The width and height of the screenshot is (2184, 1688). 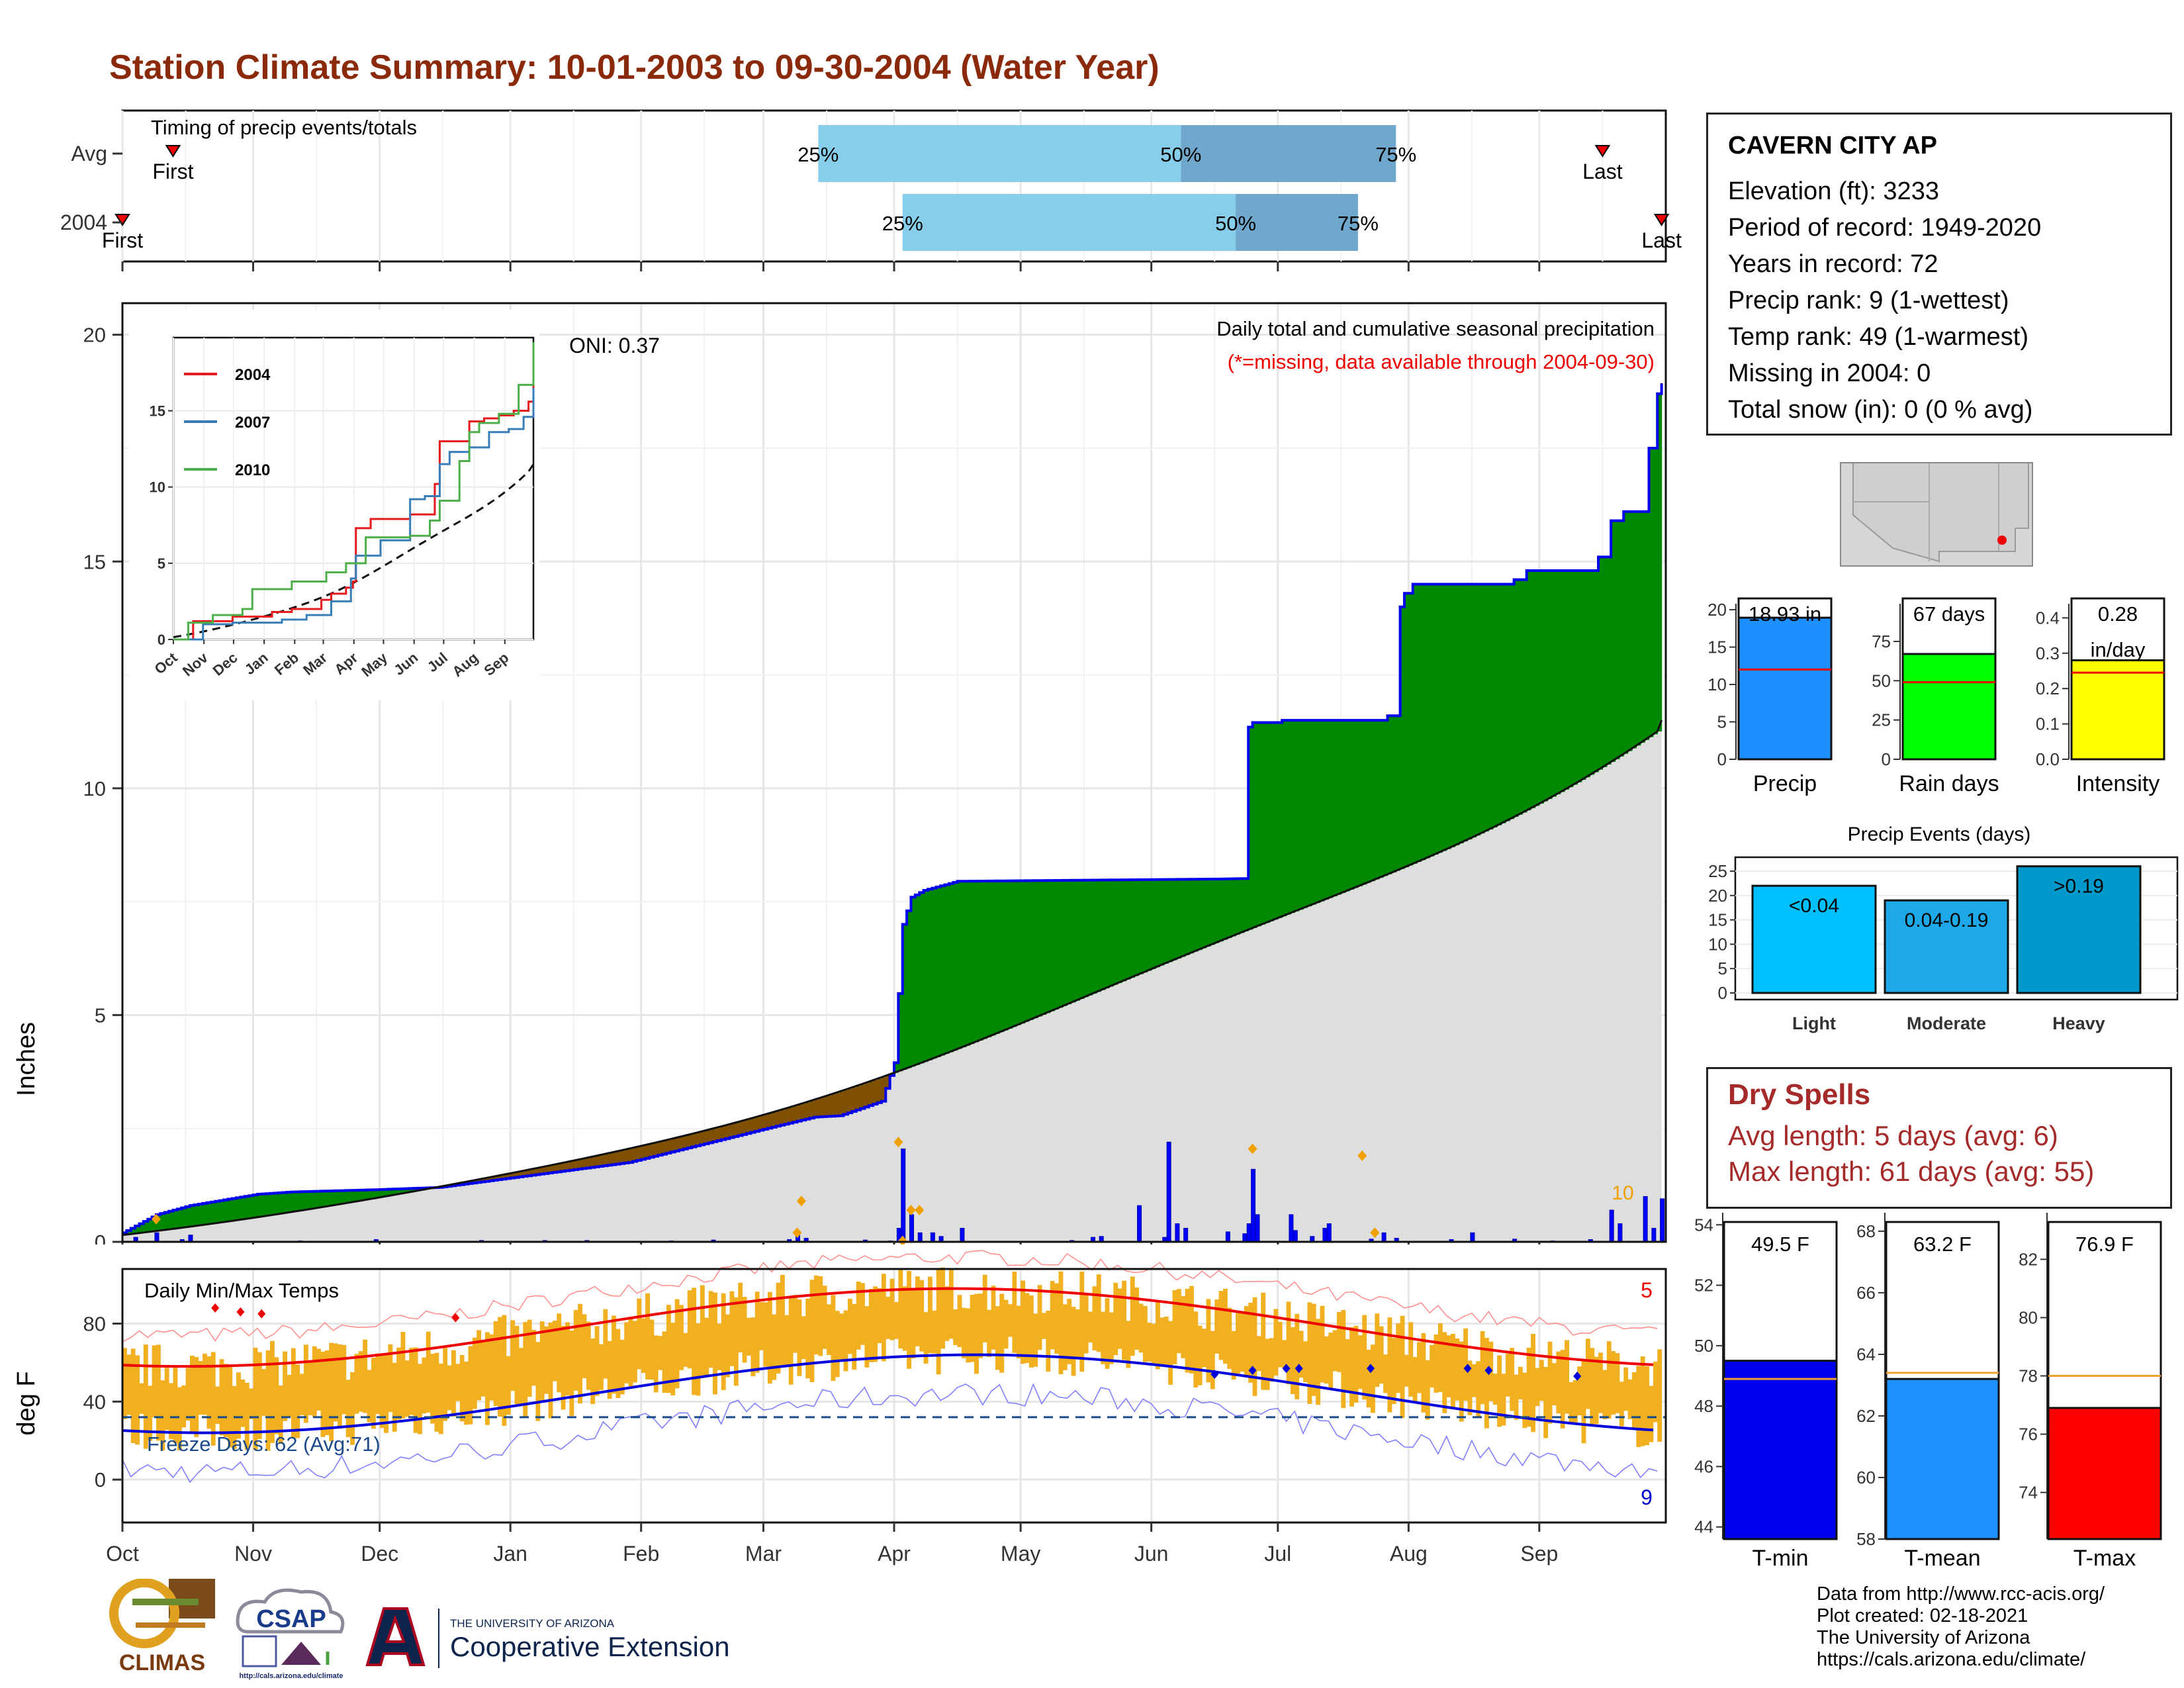 I want to click on tbar-category-label: T-min, so click(x=1780, y=1558).